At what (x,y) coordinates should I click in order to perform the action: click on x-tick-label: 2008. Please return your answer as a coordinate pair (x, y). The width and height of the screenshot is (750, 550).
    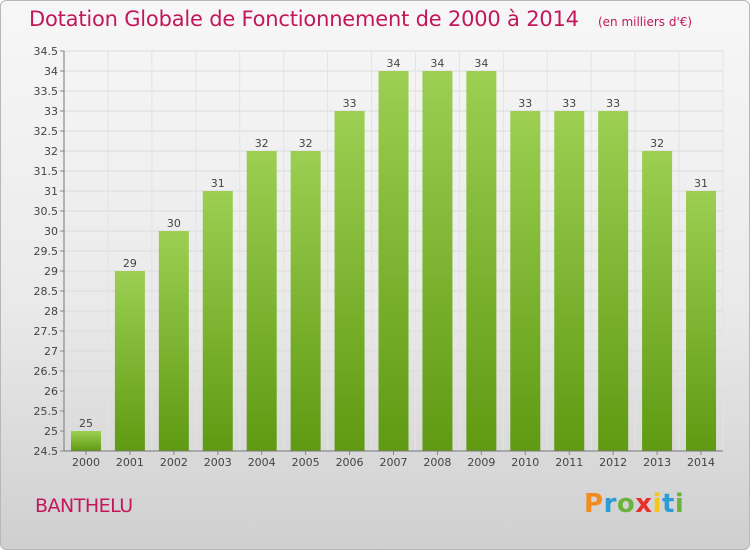
    Looking at the image, I should click on (437, 462).